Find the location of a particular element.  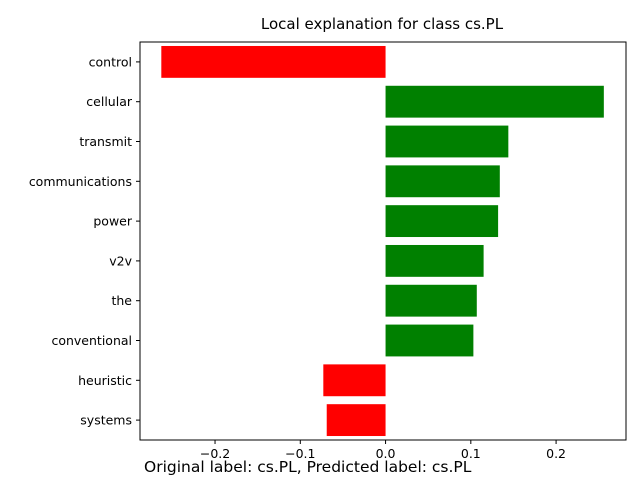

x-tick-label: 0.1 is located at coordinates (471, 453).